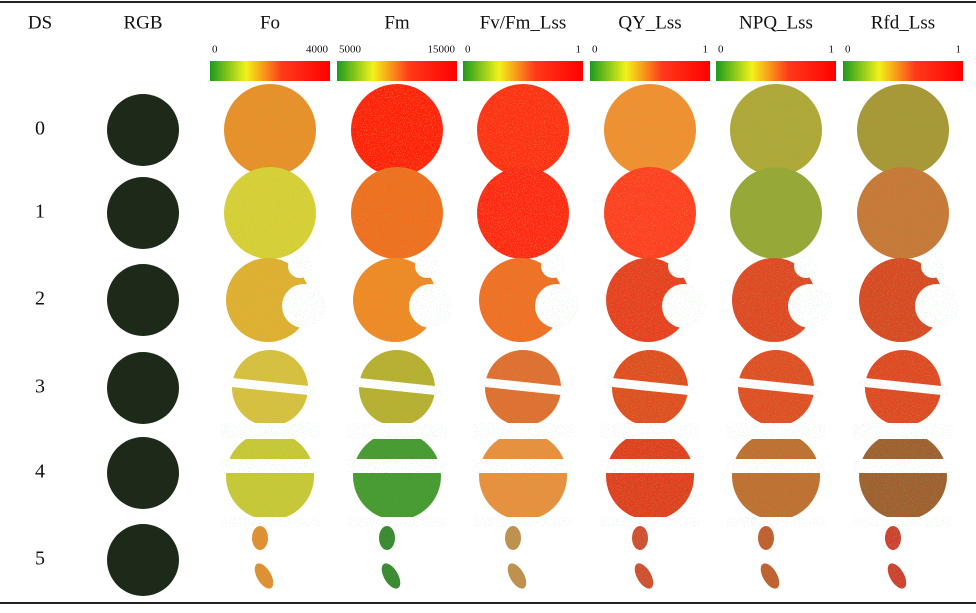 The image size is (976, 613). Describe the element at coordinates (350, 50) in the screenshot. I see `scale-min: 5000` at that location.